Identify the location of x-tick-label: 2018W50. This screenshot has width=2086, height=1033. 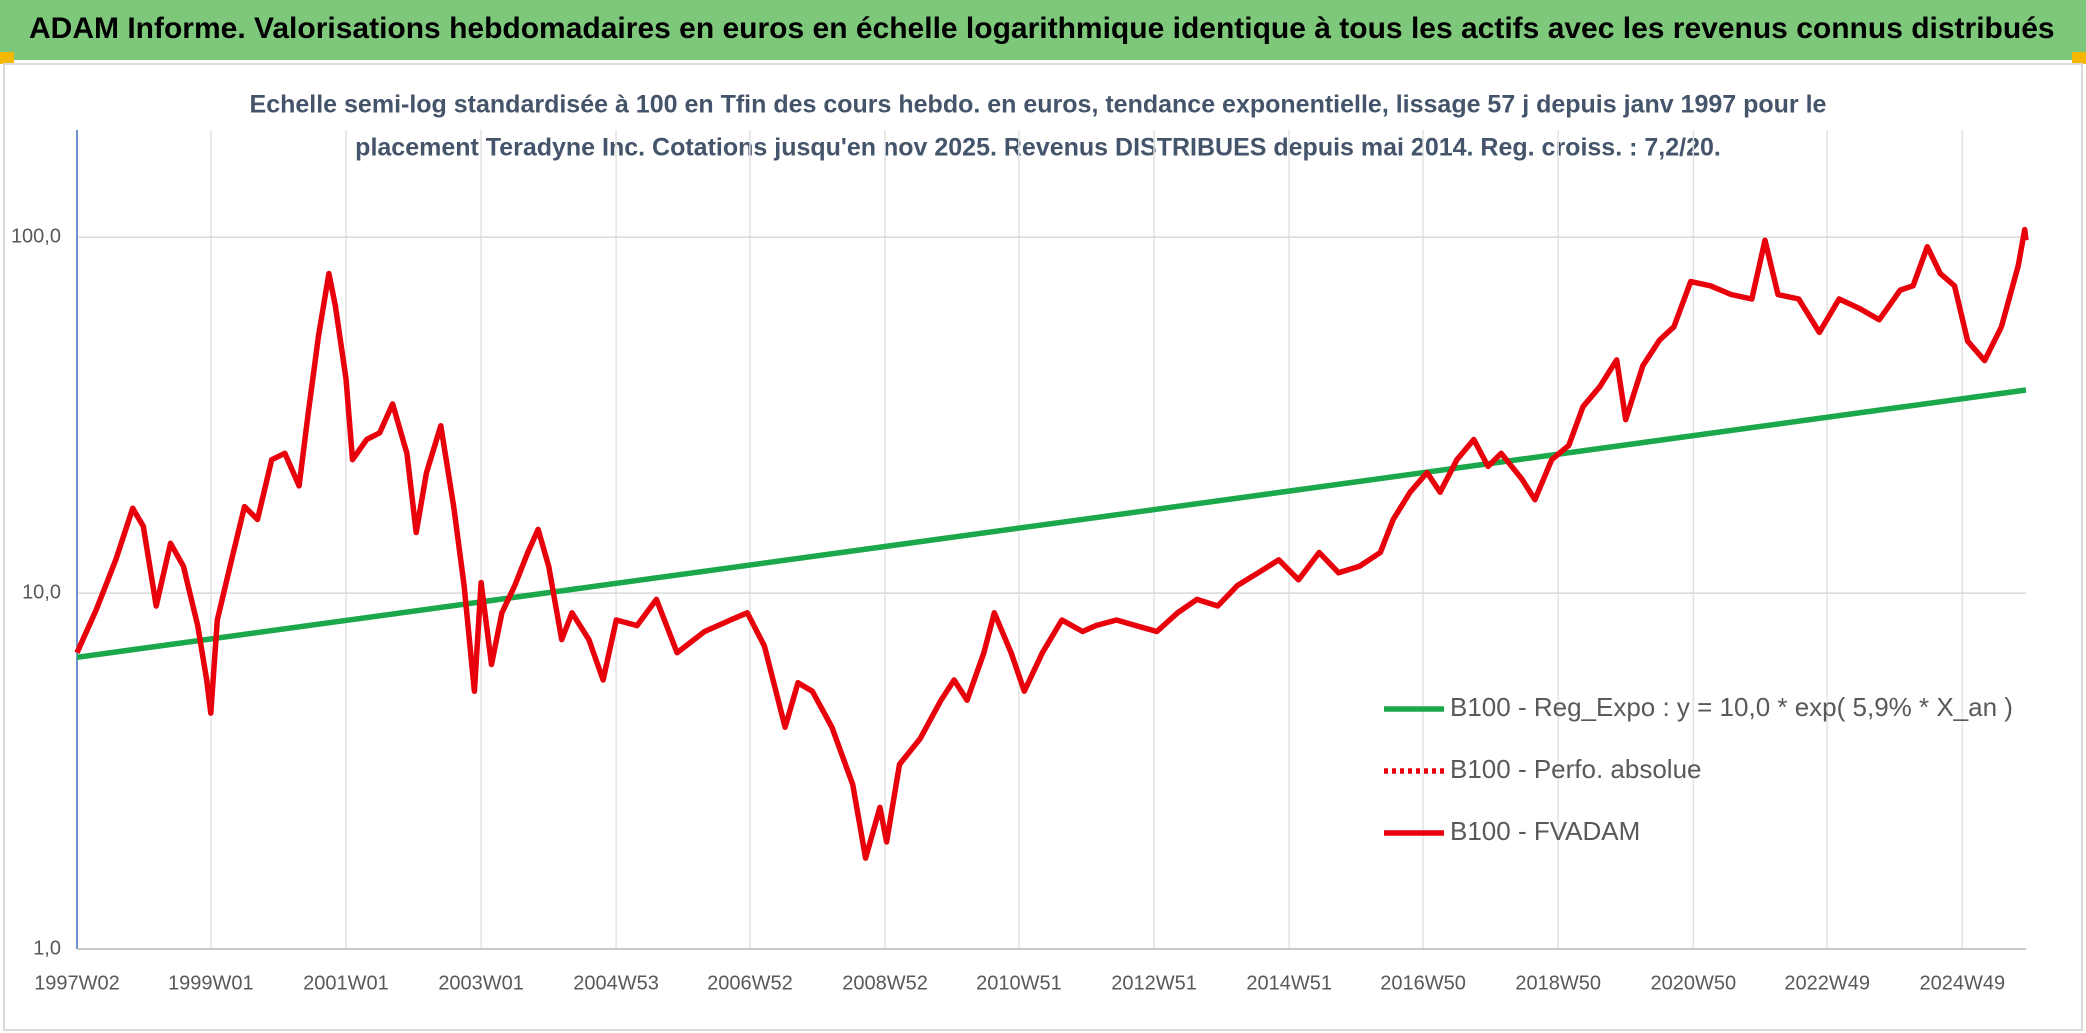
(1558, 983).